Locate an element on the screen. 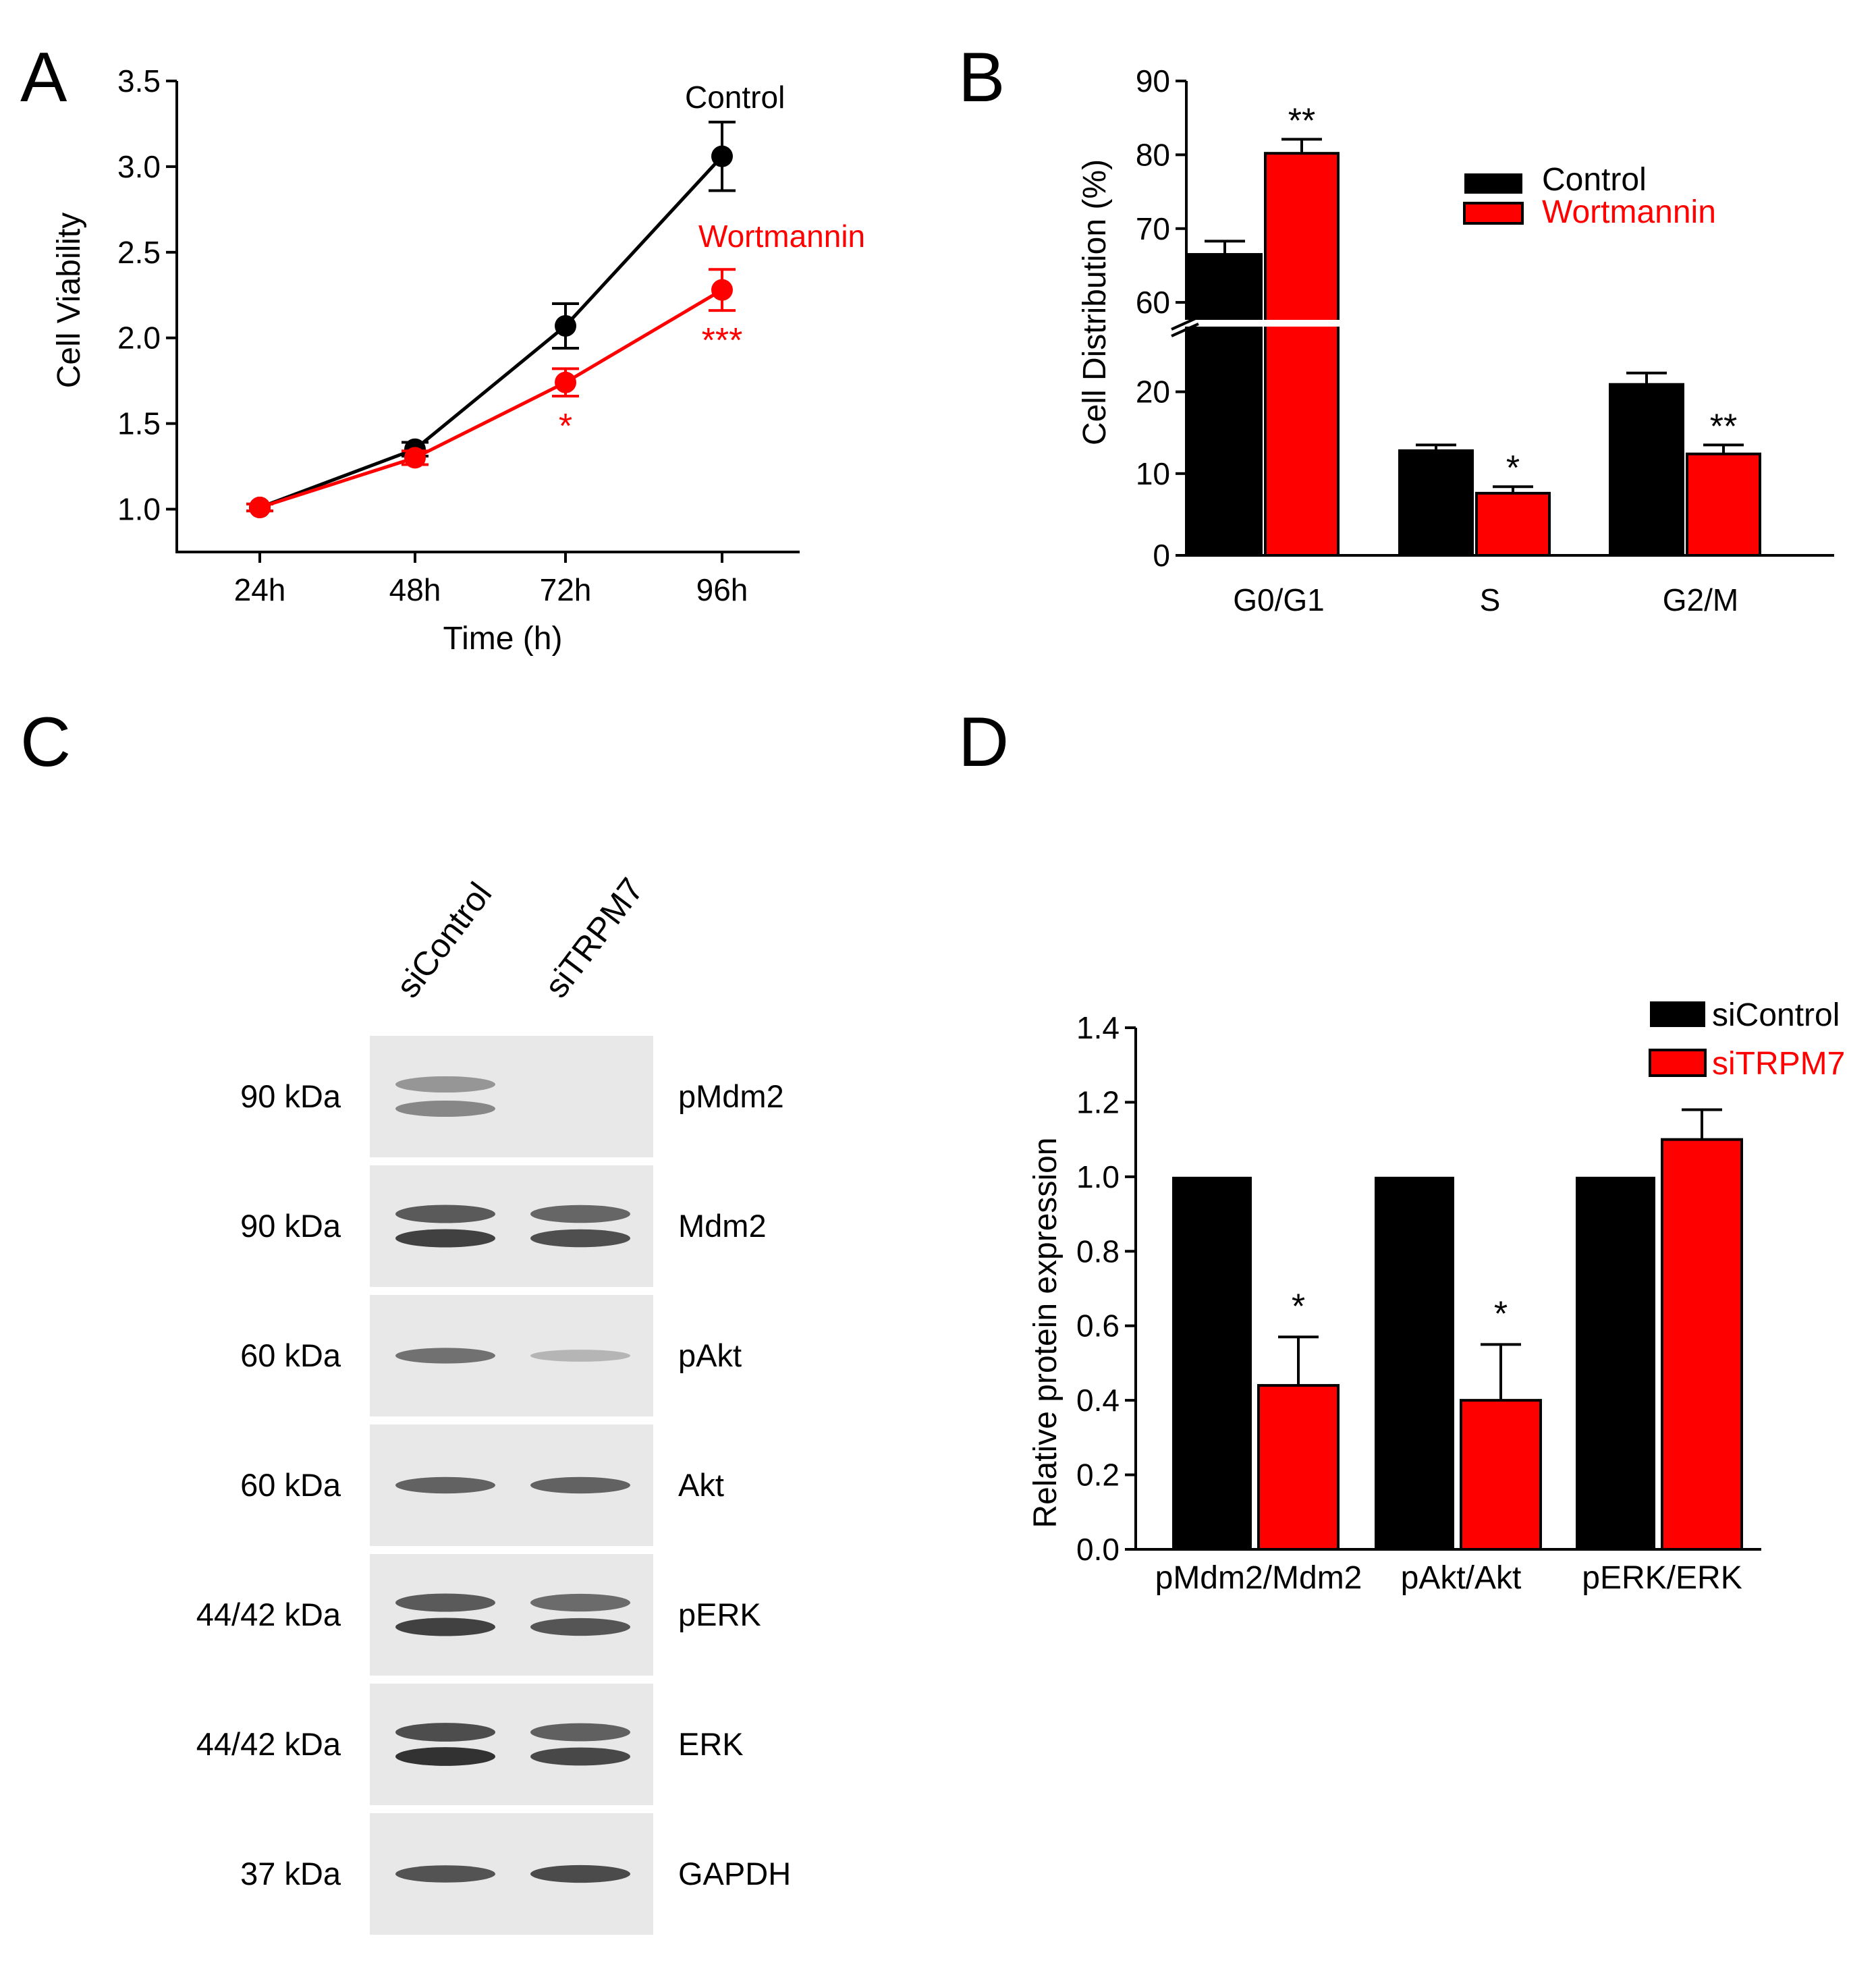 Image resolution: width=1876 pixels, height=1963 pixels. panel-a-x-tick-label: 72h is located at coordinates (566, 589).